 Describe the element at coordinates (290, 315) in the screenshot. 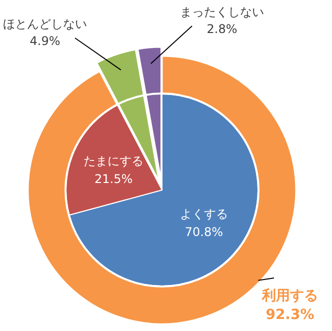

I see `data-label: 92.3%` at that location.